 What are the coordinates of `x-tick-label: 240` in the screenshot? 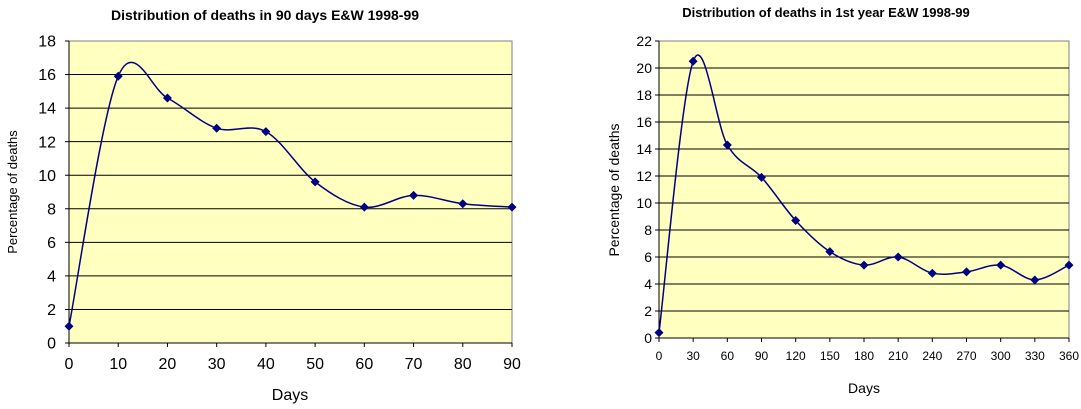 It's located at (932, 356).